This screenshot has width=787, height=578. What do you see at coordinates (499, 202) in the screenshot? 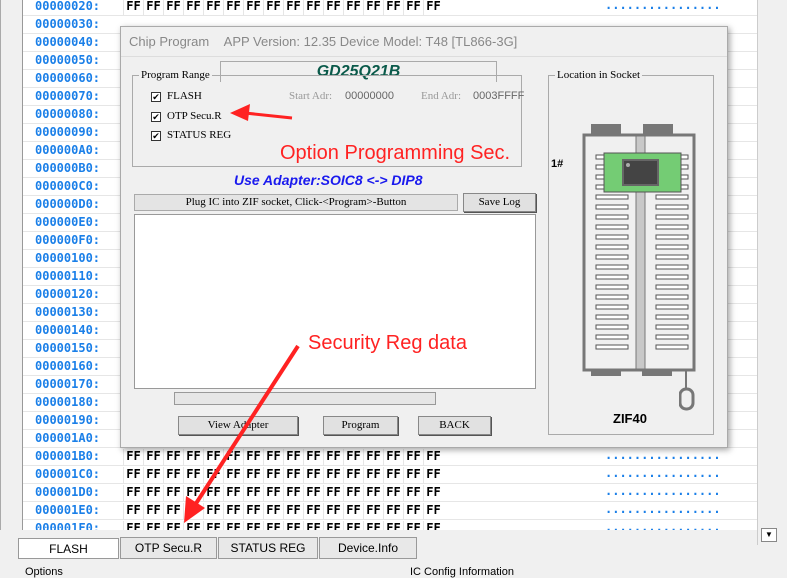
I see `save-log-button: Save Log` at bounding box center [499, 202].